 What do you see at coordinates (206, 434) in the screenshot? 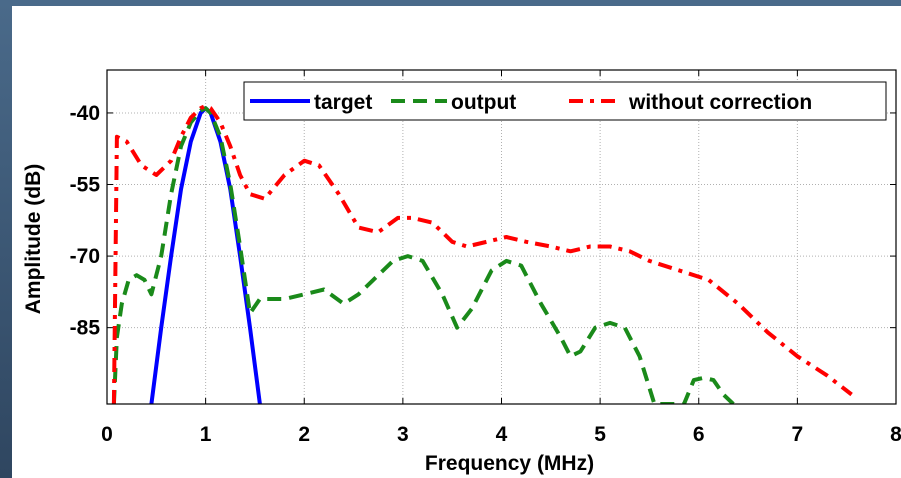
I see `x-tick-label: 1` at bounding box center [206, 434].